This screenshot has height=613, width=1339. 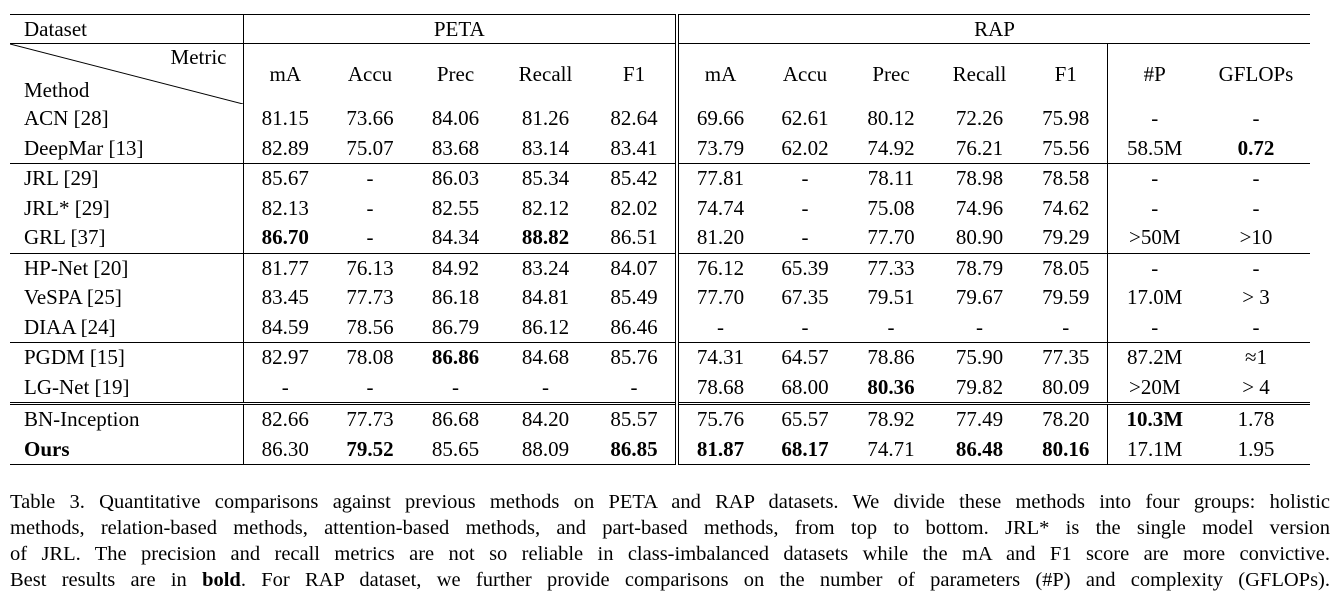 What do you see at coordinates (1154, 298) in the screenshot?
I see `rap-cell: 17.0M` at bounding box center [1154, 298].